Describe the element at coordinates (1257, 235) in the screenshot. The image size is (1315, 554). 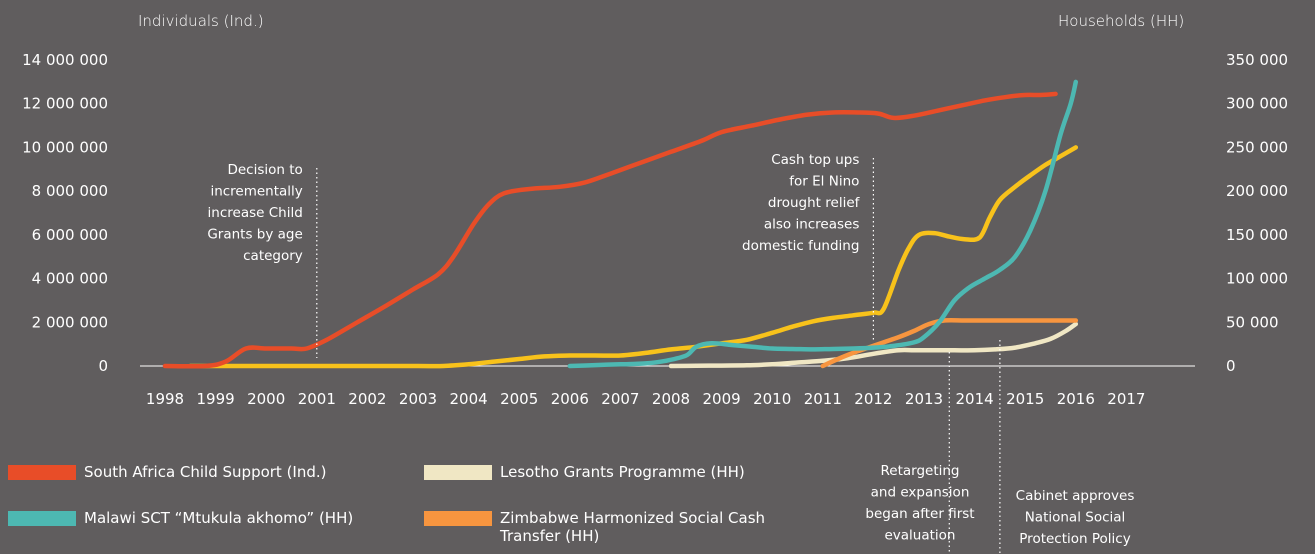
I see `y-right-tick-label: 150 000` at that location.